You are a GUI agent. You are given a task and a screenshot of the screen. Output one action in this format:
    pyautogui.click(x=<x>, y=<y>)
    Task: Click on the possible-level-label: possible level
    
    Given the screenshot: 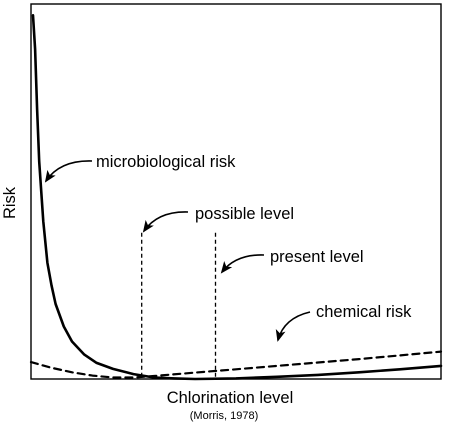 What is the action you would take?
    pyautogui.click(x=244, y=214)
    